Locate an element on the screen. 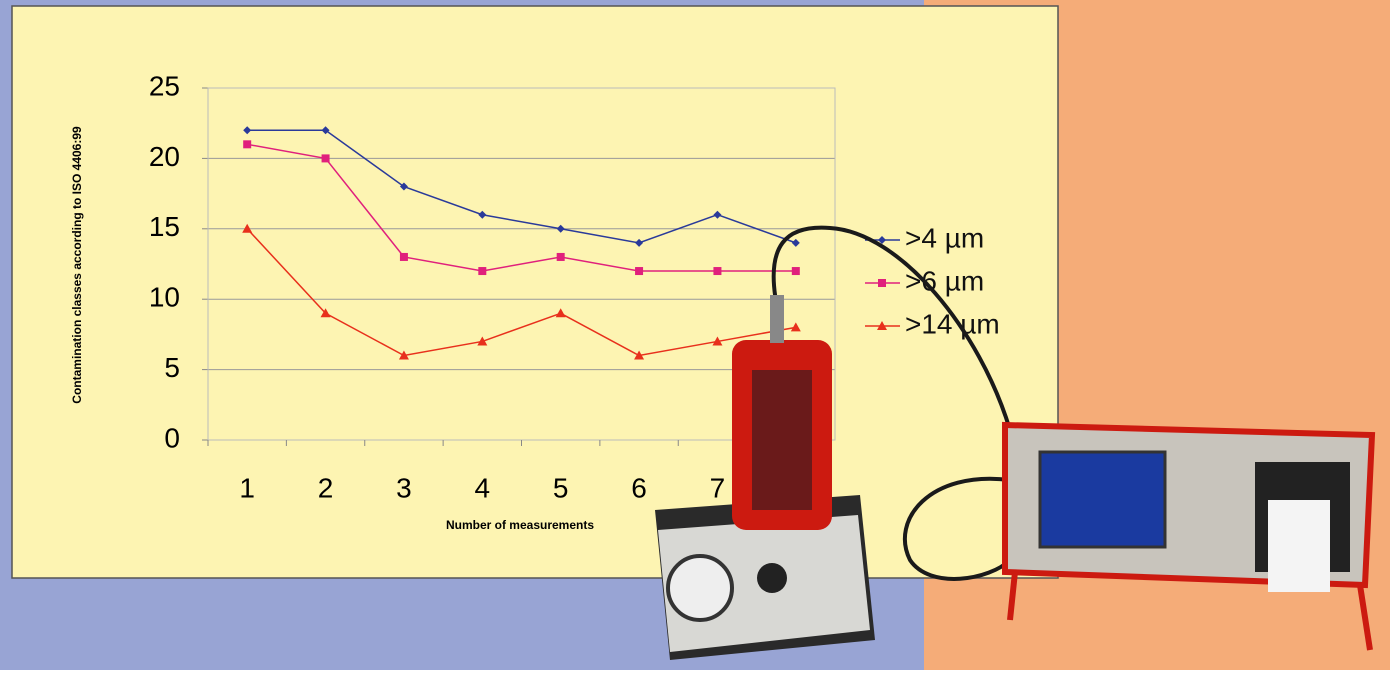  knob is located at coordinates (772, 578).